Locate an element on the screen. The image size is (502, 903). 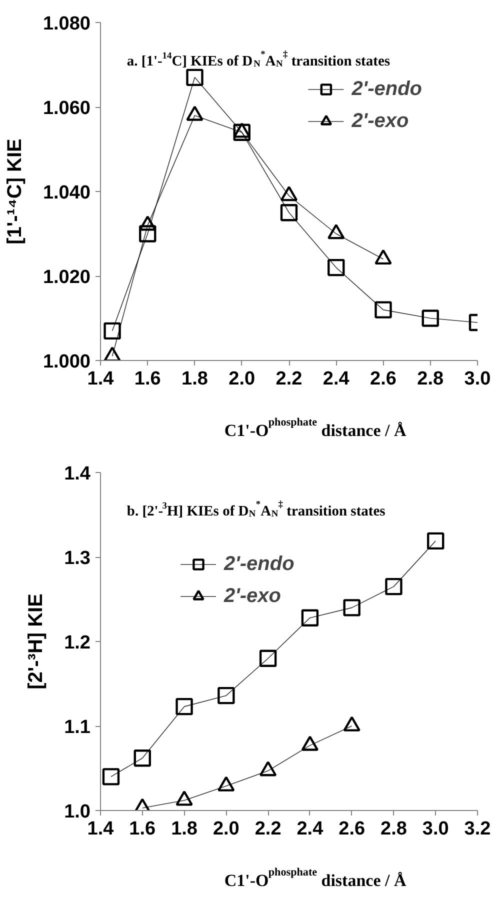
y-axis-title: [2'-³H] KIE is located at coordinates (36, 642).